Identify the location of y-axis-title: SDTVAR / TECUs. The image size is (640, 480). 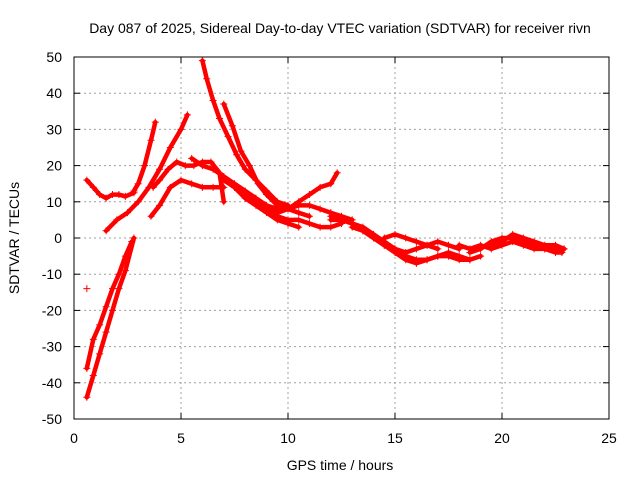
(14, 238).